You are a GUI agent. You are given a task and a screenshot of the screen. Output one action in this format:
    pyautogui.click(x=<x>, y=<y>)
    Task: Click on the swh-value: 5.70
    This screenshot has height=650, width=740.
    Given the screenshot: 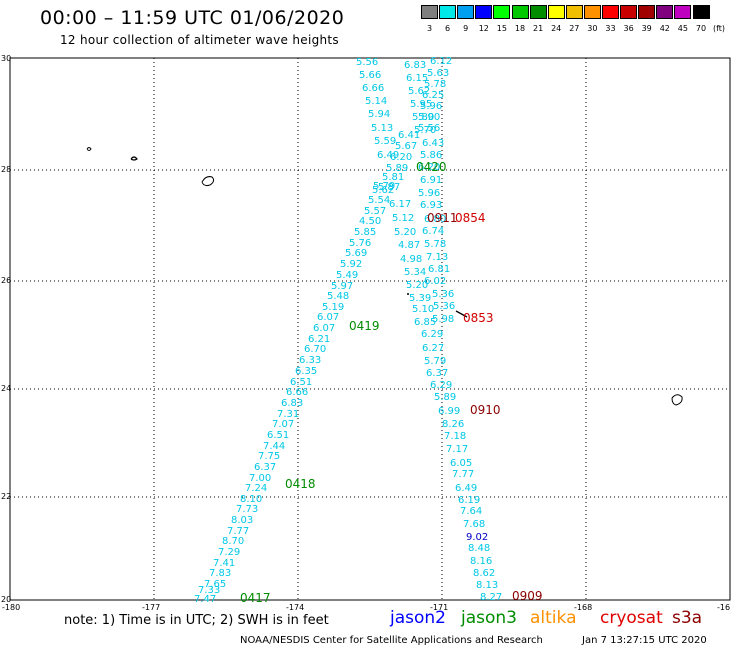 What is the action you would take?
    pyautogui.click(x=425, y=130)
    